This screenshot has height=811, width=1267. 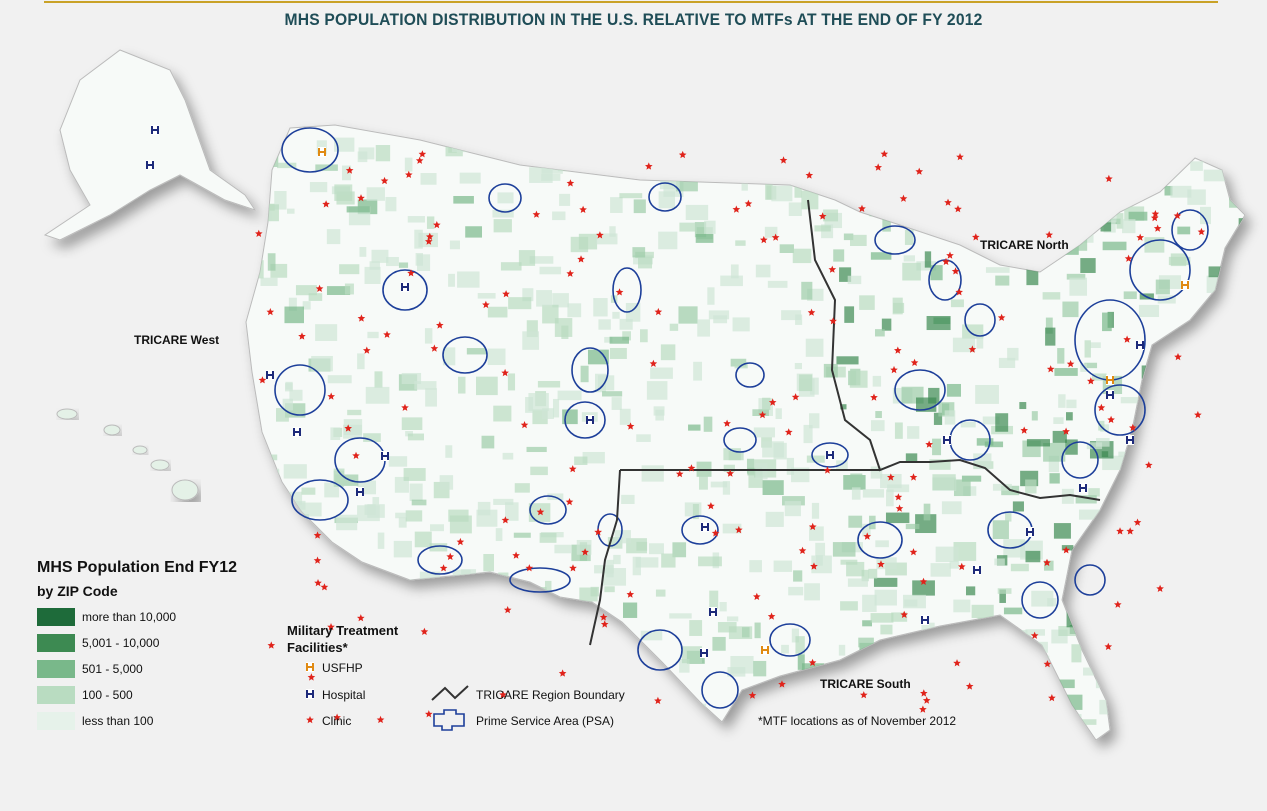 What do you see at coordinates (112, 430) in the screenshot?
I see `hawaii-island` at bounding box center [112, 430].